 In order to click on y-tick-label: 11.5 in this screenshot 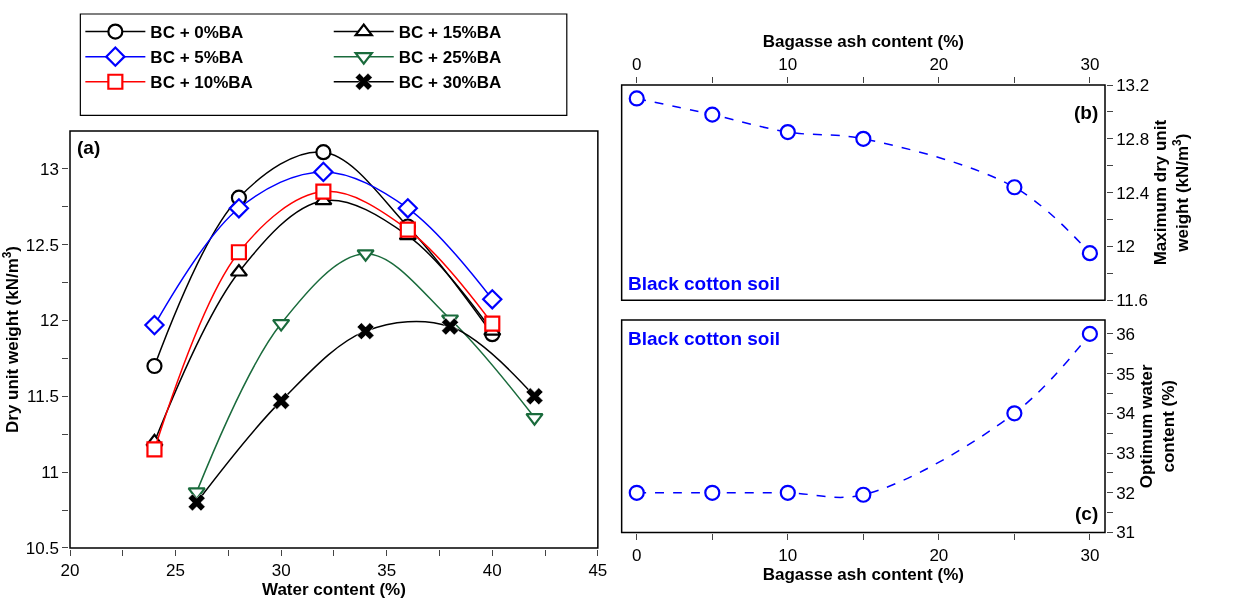, I will do `click(43, 397)`.